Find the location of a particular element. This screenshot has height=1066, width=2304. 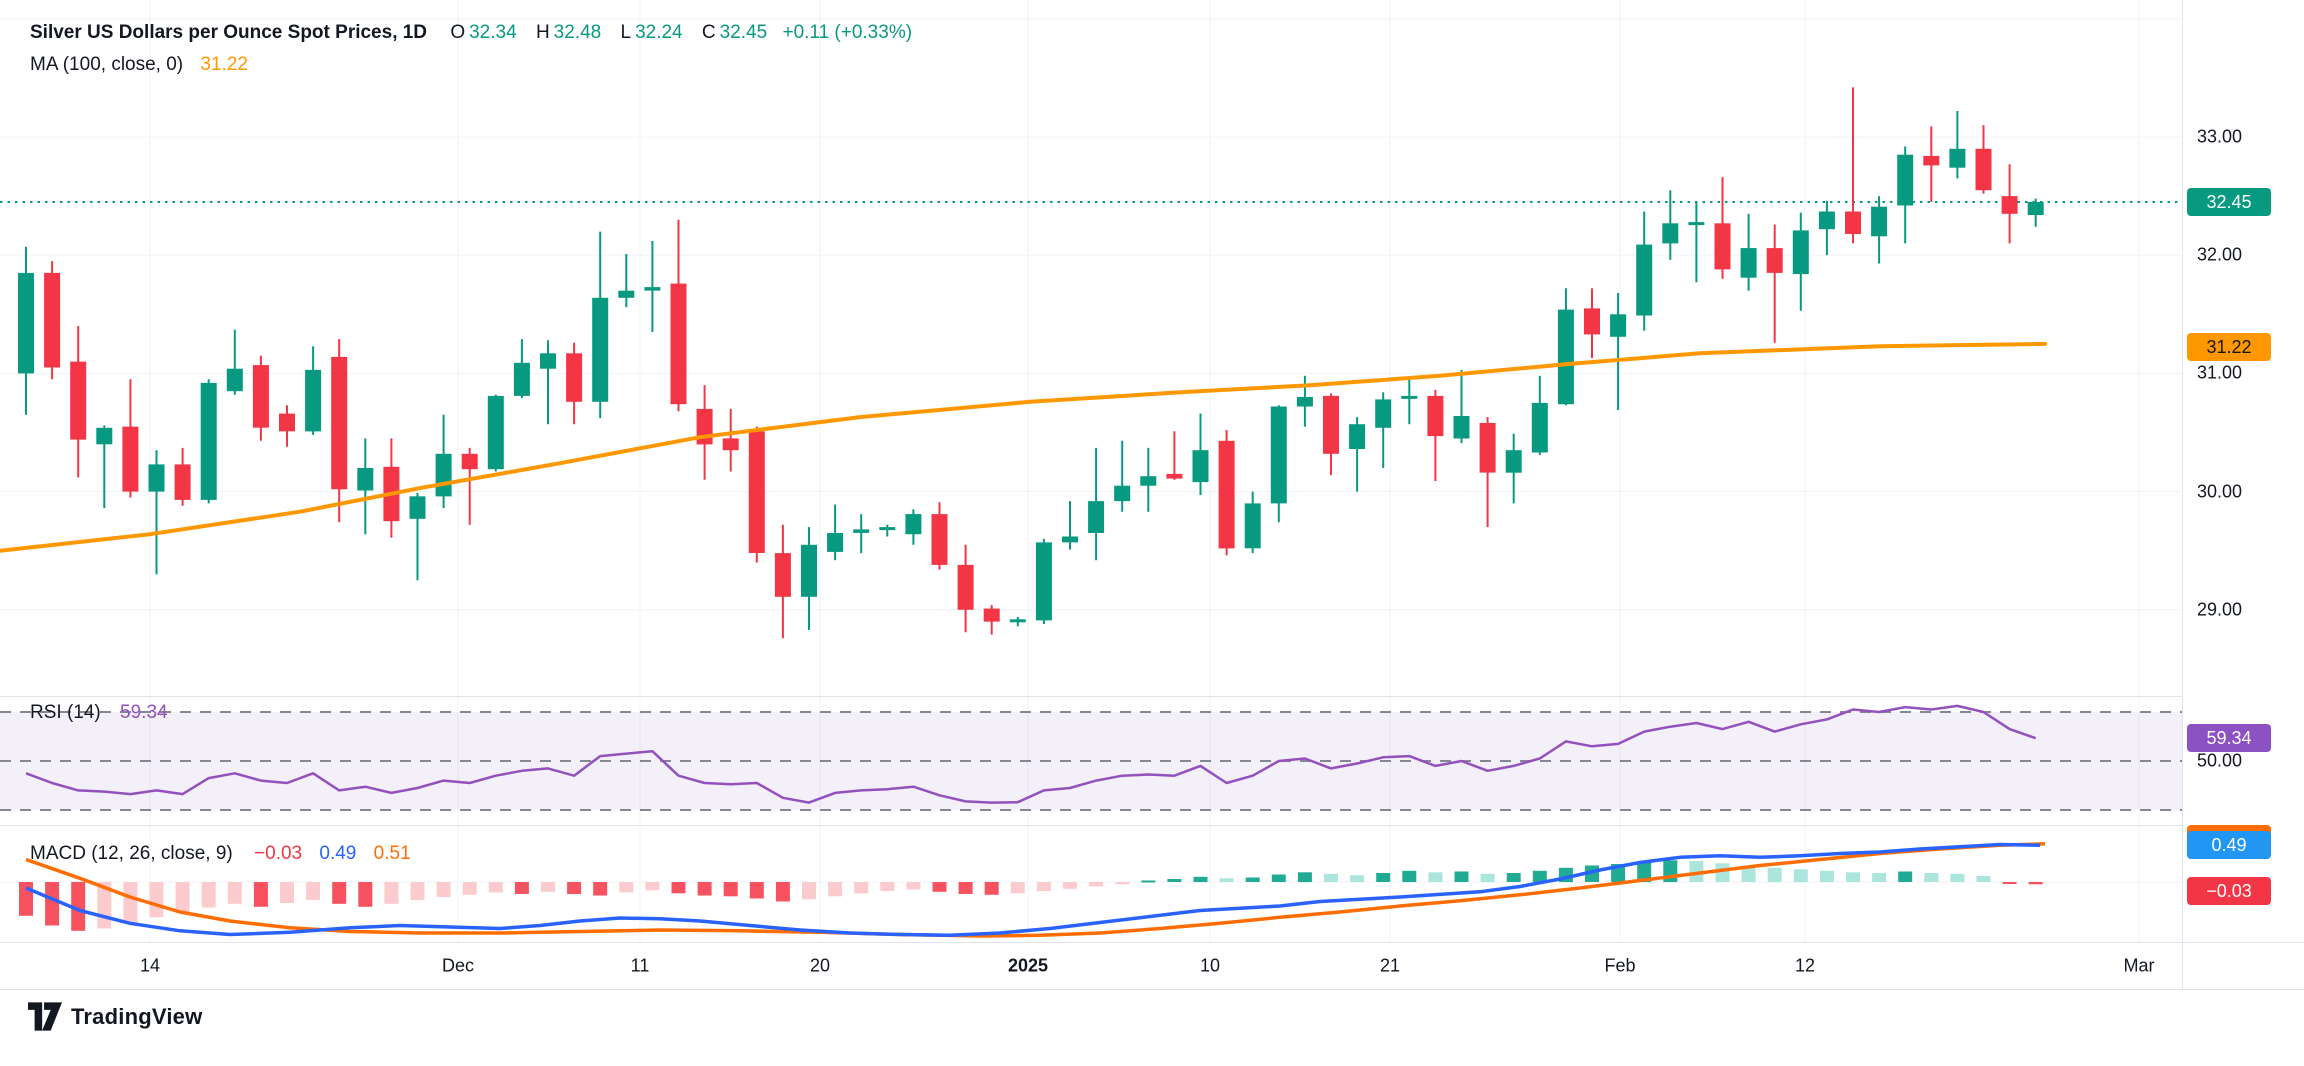

rsi-value-badge: 59.34 is located at coordinates (2229, 738).